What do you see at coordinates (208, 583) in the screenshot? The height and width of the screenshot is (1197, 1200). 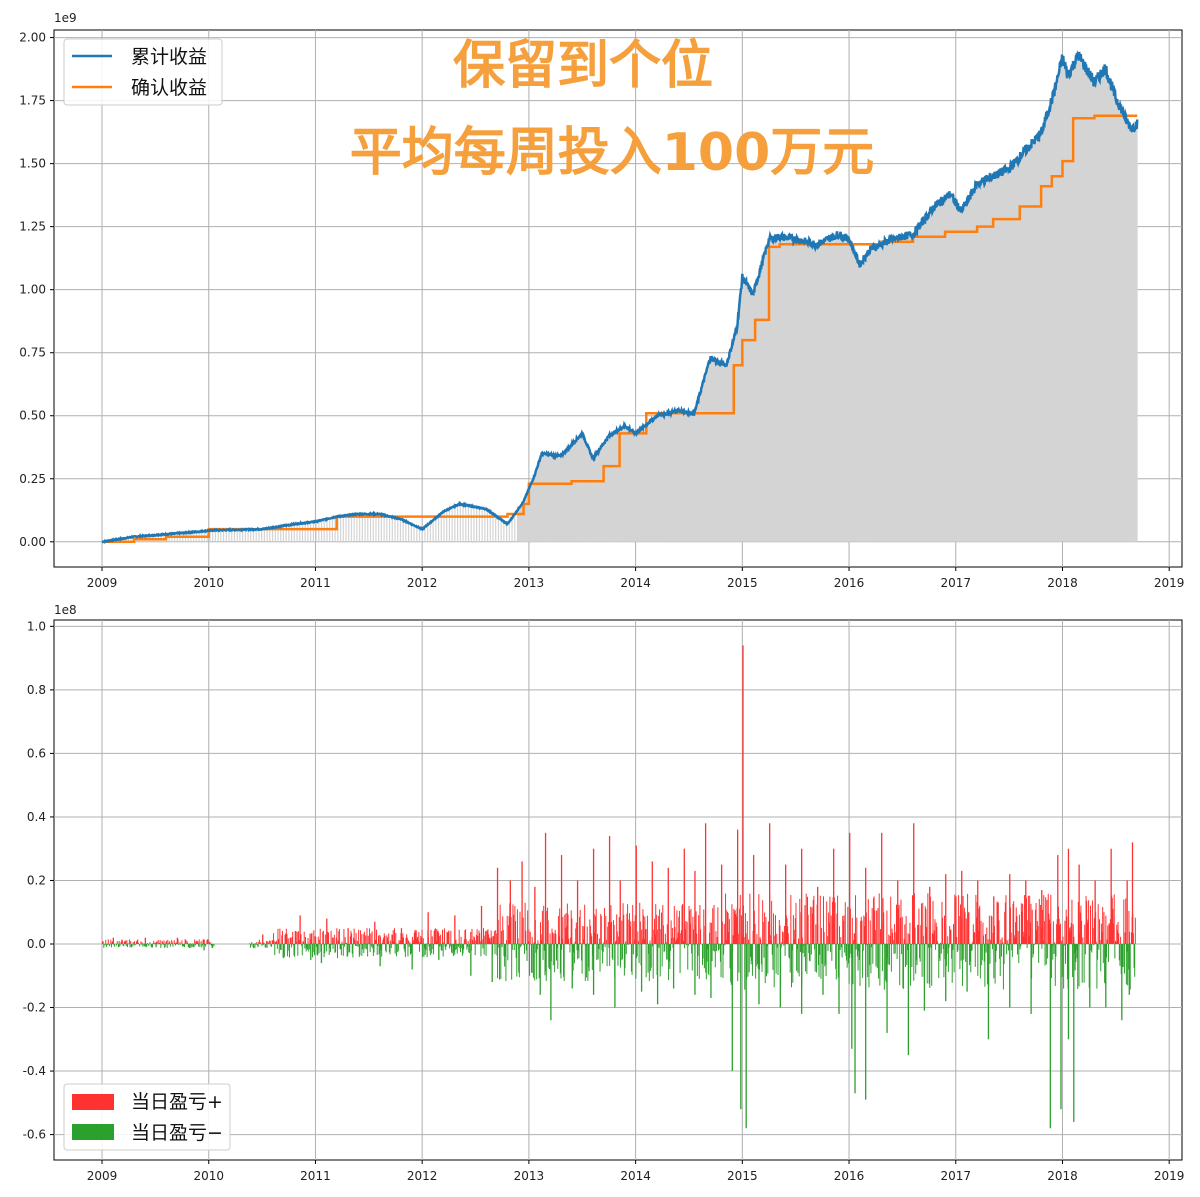 I see `top-tick-label-x: 2010` at bounding box center [208, 583].